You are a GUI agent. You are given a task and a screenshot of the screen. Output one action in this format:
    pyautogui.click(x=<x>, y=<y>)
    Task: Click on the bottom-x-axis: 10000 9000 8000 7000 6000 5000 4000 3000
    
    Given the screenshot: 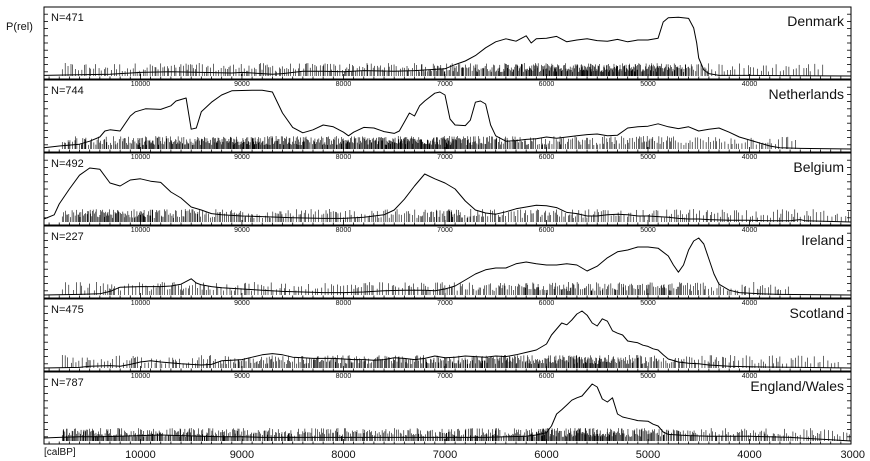 What is the action you would take?
    pyautogui.click(x=495, y=455)
    